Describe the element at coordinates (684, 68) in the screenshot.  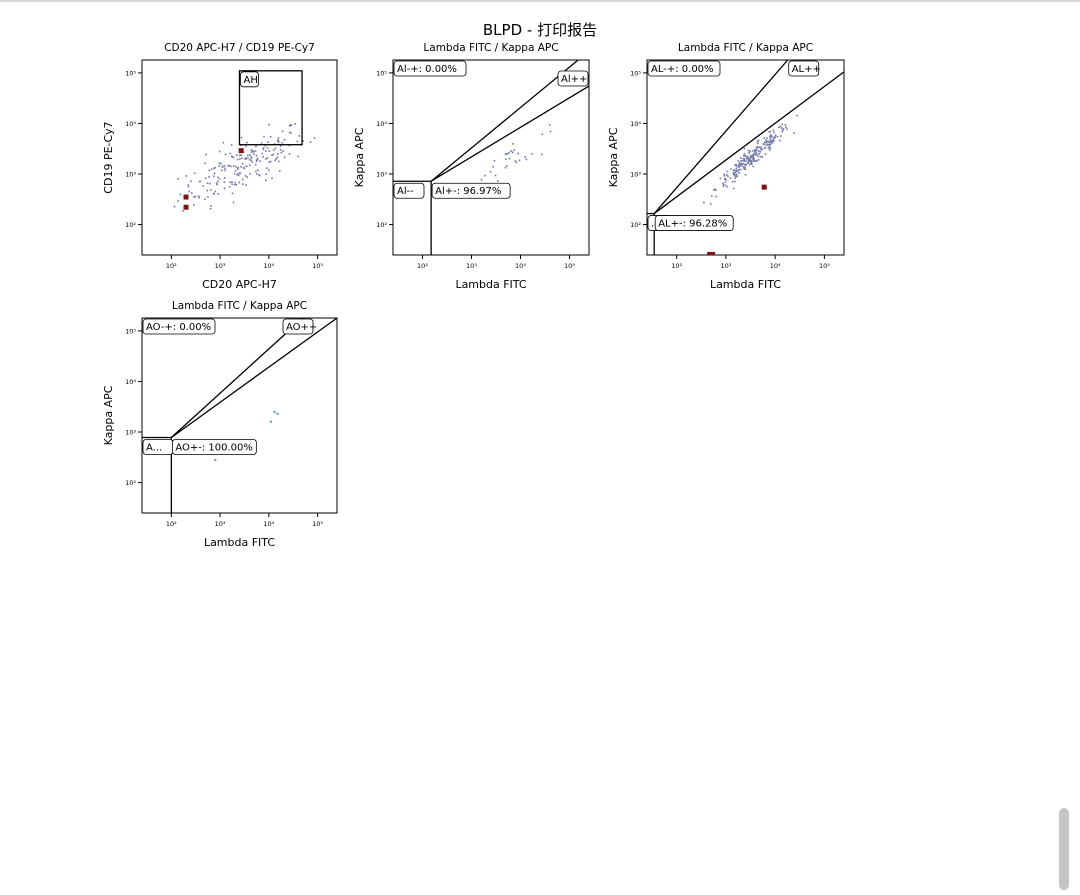
I see `gate-label-neg-pos: AL-+: 0.00%` at that location.